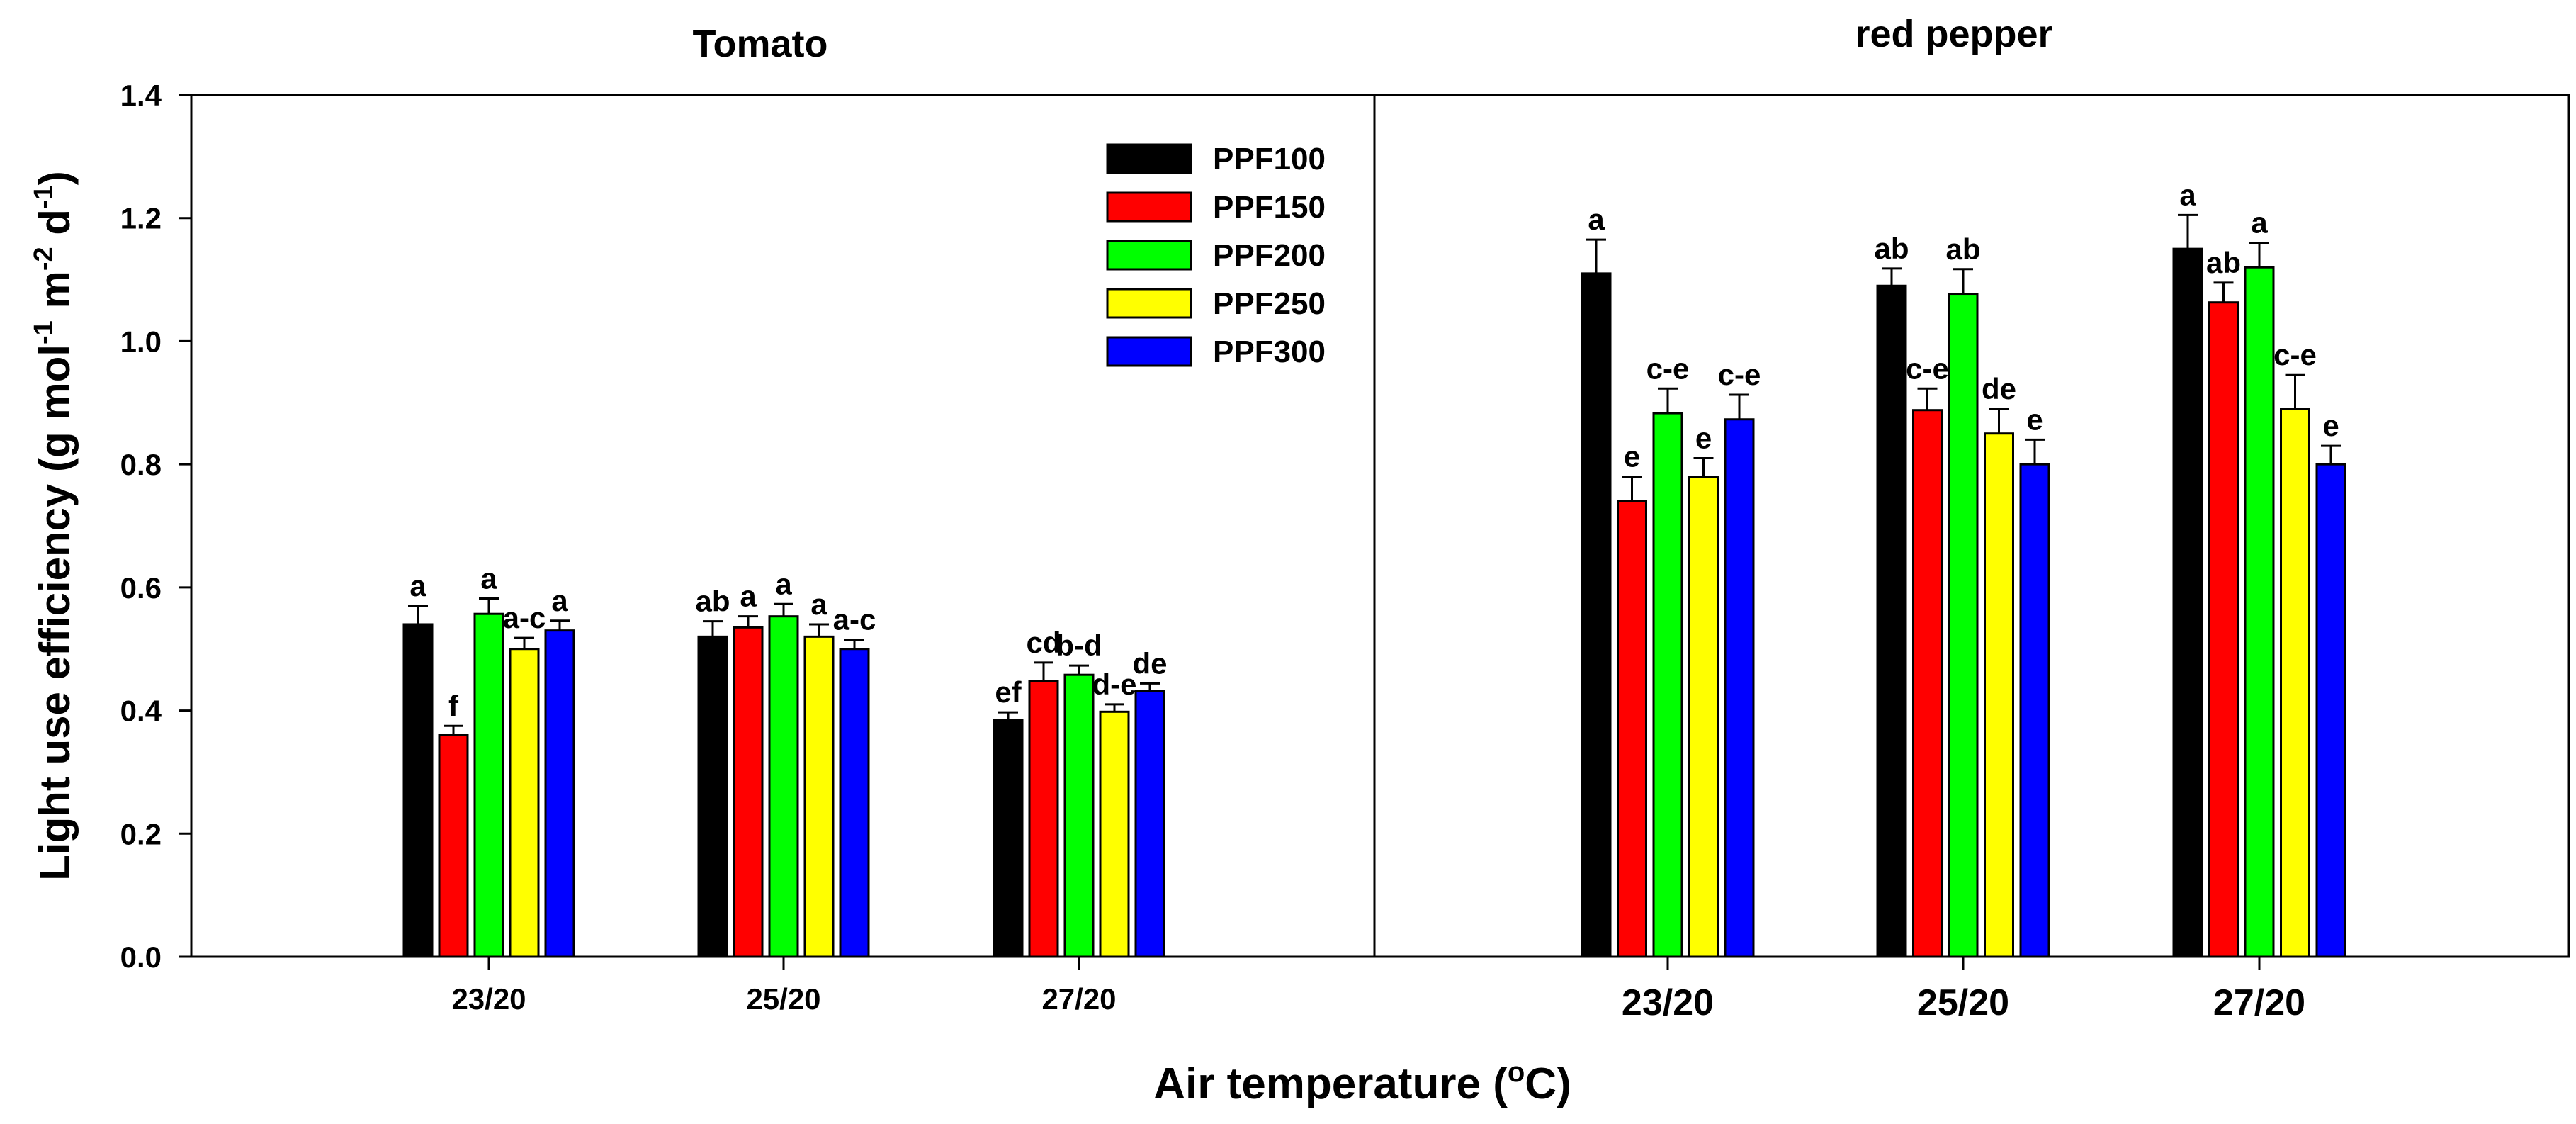  What do you see at coordinates (1269, 255) in the screenshot?
I see `legend-label: PPF200` at bounding box center [1269, 255].